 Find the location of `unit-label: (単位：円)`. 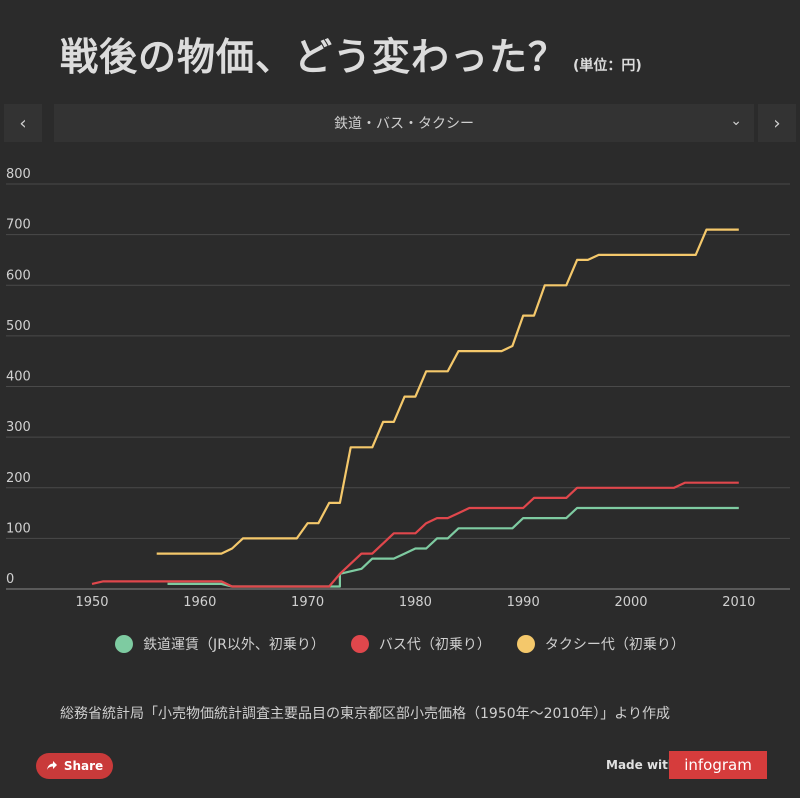

unit-label: (単位：円) is located at coordinates (607, 66).